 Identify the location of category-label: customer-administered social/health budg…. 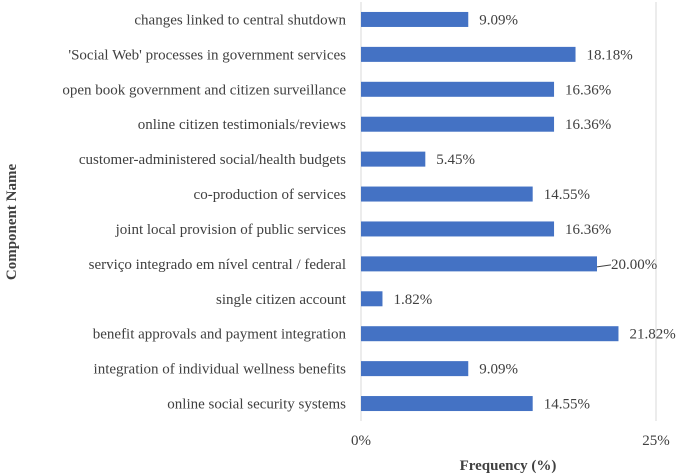
(212, 160).